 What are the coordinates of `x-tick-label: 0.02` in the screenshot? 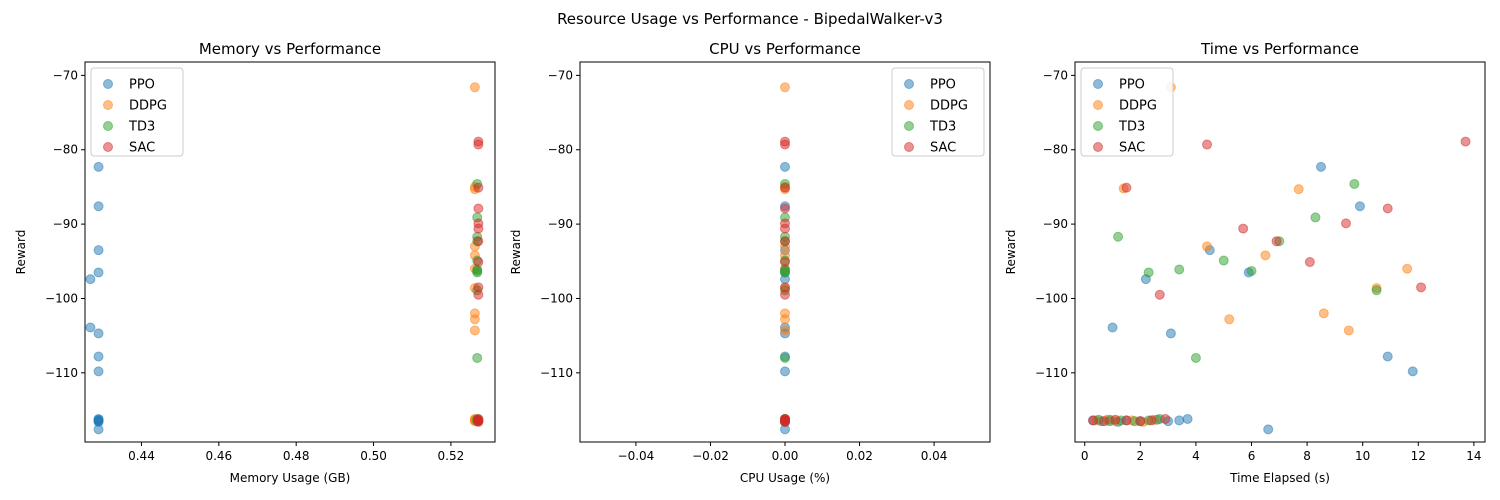 It's located at (859, 456).